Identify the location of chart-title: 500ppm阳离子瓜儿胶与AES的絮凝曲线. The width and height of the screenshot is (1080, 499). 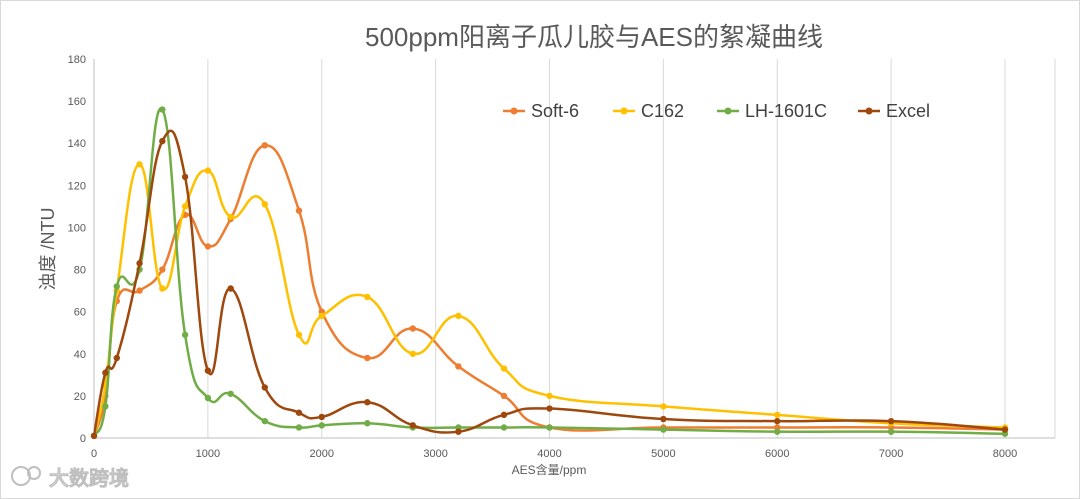
(594, 37).